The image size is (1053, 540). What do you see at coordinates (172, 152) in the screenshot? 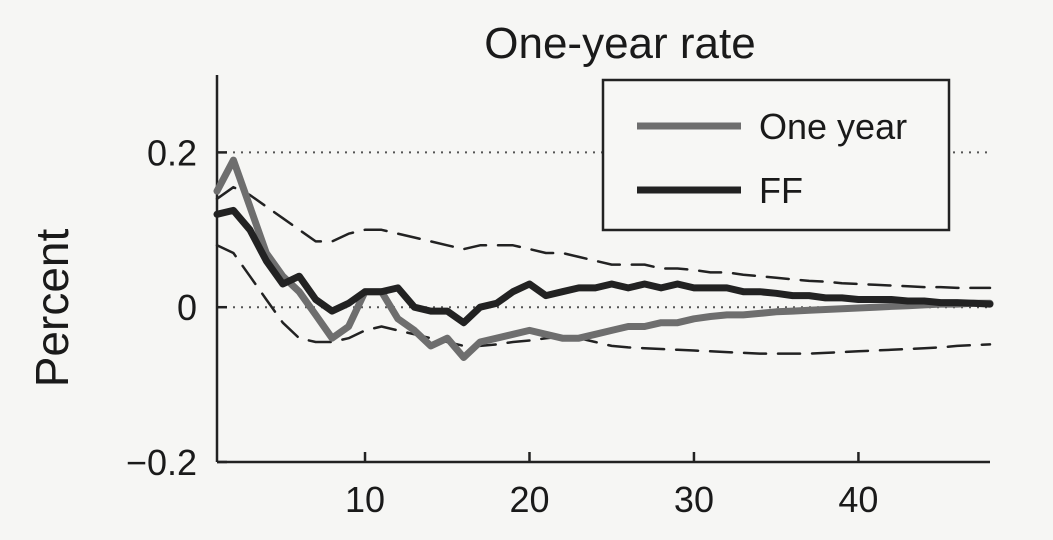
I see `y-tick-label: 0.2` at bounding box center [172, 152].